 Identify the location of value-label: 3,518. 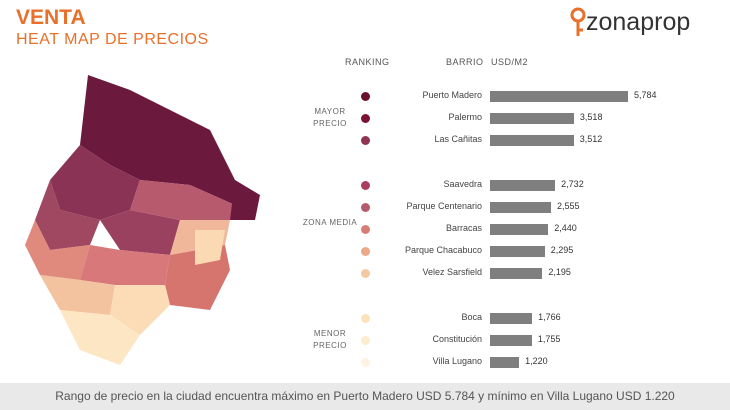
(591, 117).